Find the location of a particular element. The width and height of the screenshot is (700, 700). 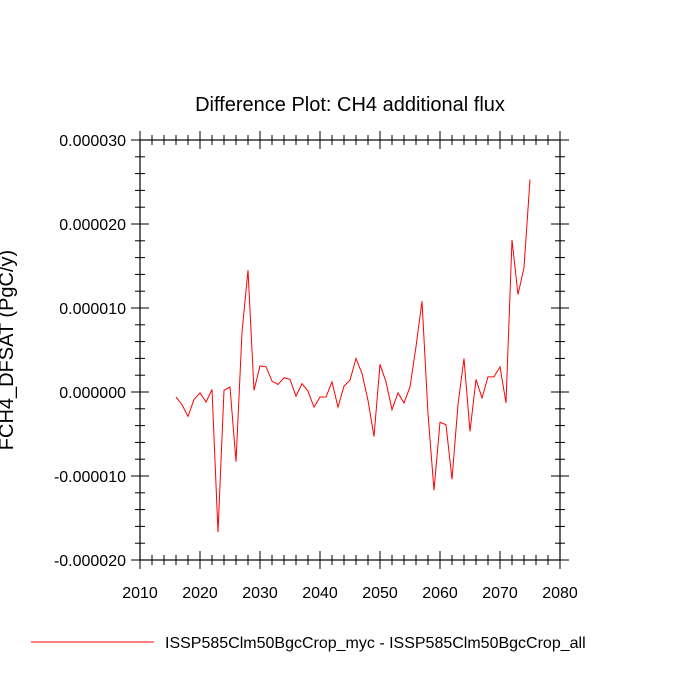

x-tick-label: 2010 is located at coordinates (140, 593).